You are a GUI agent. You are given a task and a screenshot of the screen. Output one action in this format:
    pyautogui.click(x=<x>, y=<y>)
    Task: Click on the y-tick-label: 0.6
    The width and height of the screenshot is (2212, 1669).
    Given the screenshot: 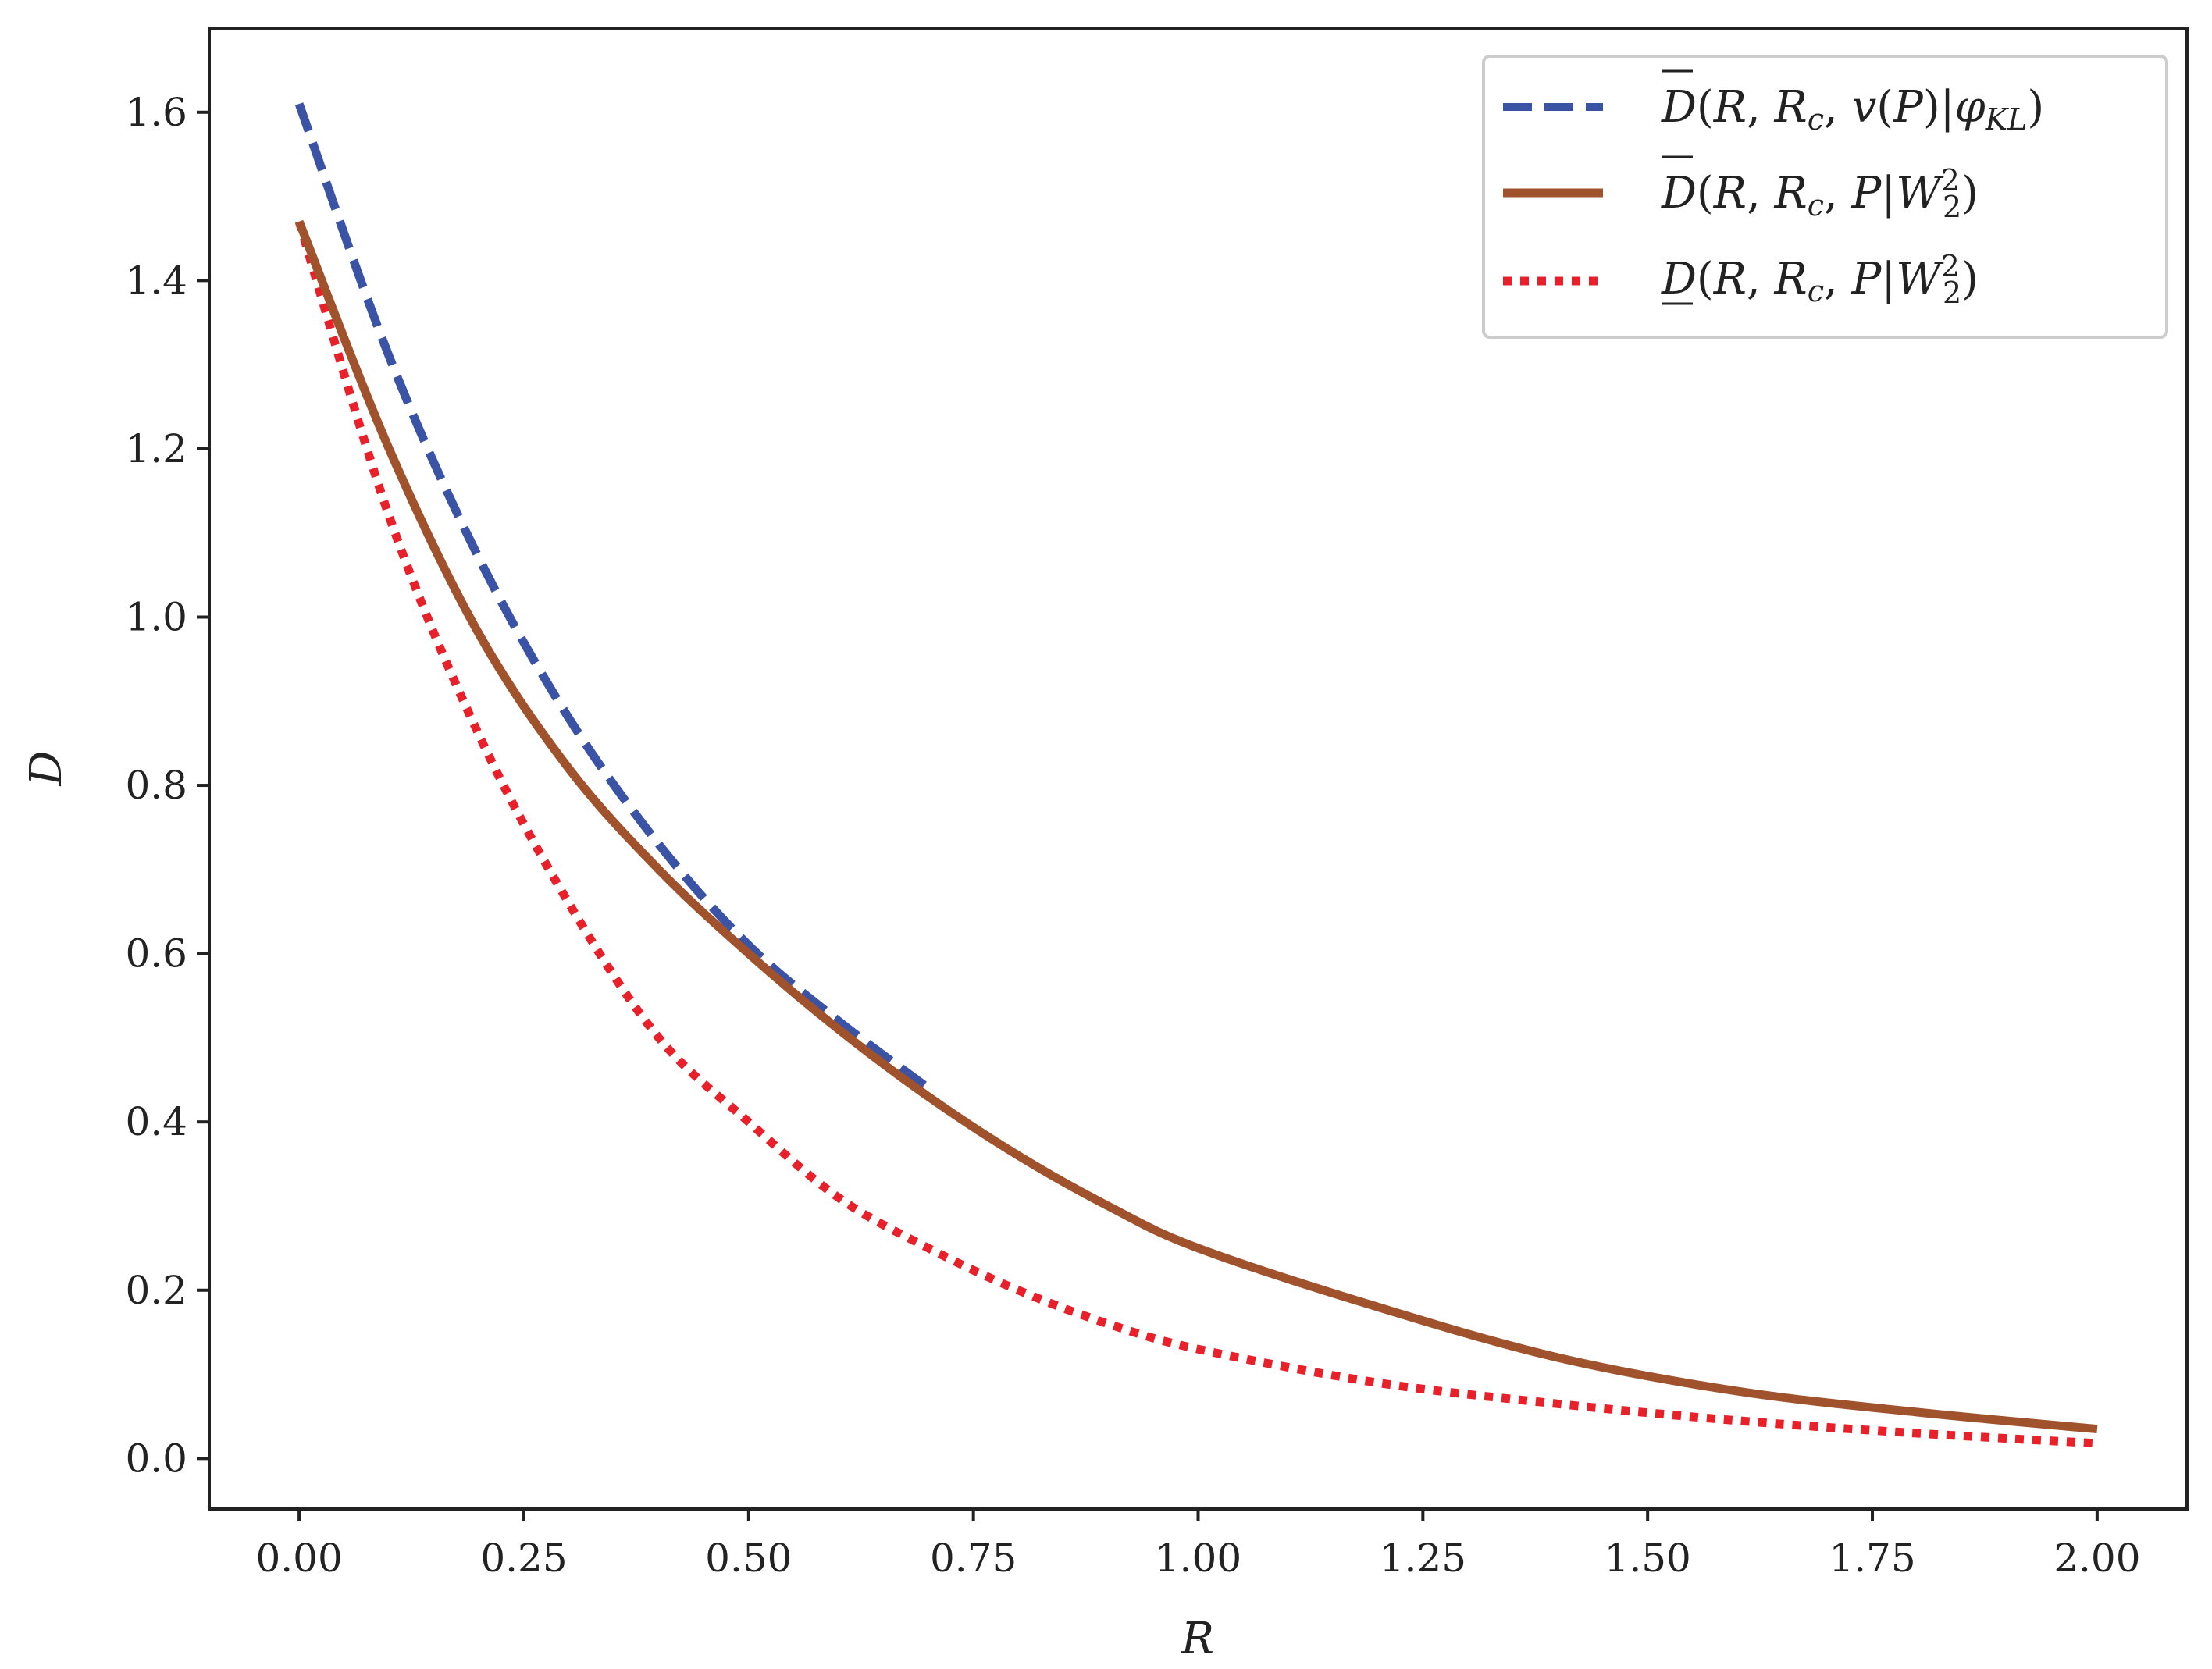 What is the action you would take?
    pyautogui.click(x=156, y=954)
    